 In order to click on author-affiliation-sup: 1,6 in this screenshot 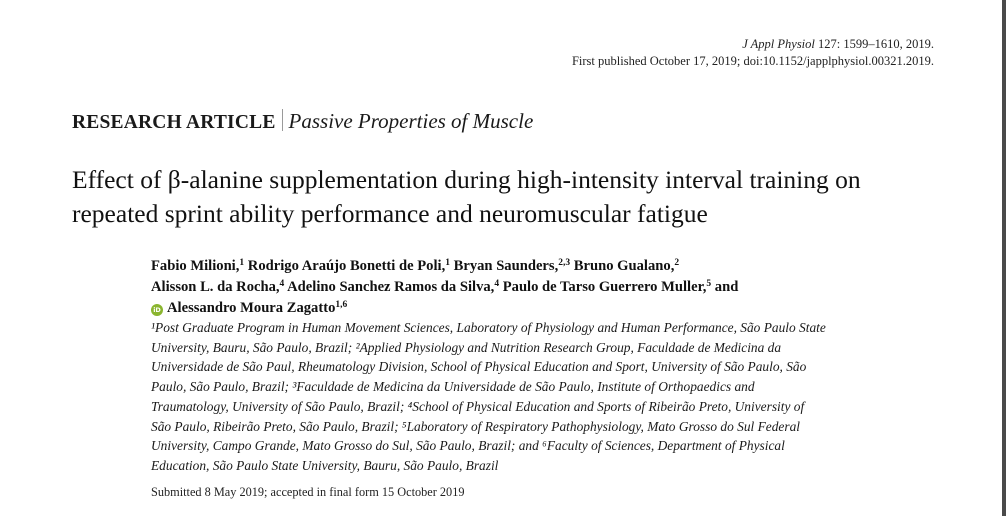, I will do `click(341, 305)`.